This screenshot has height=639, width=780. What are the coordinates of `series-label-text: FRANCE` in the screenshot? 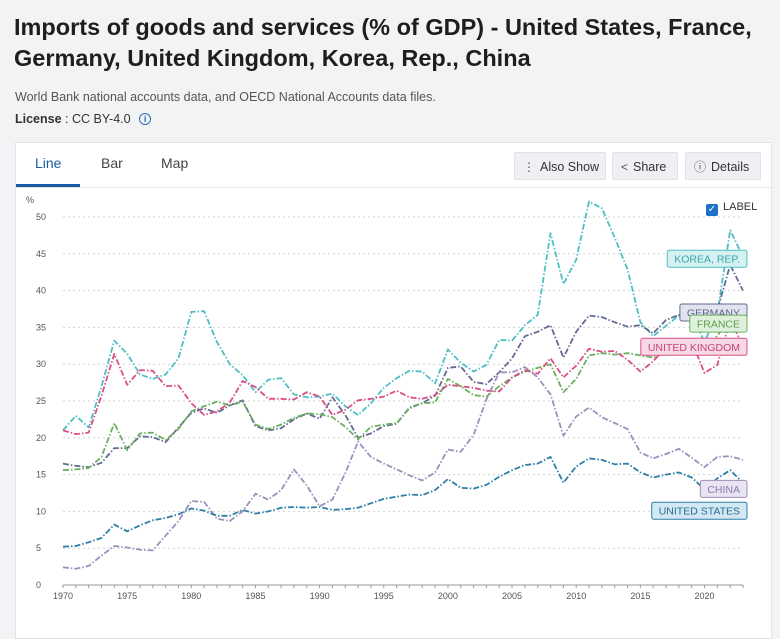 It's located at (718, 325).